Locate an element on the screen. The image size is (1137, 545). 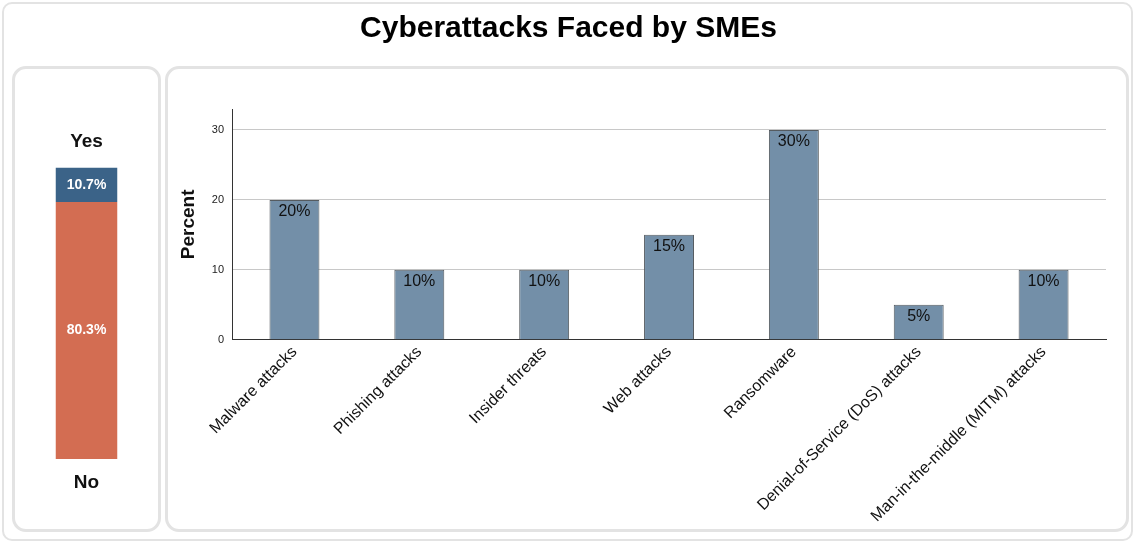
series-label: Yes is located at coordinates (86, 141).